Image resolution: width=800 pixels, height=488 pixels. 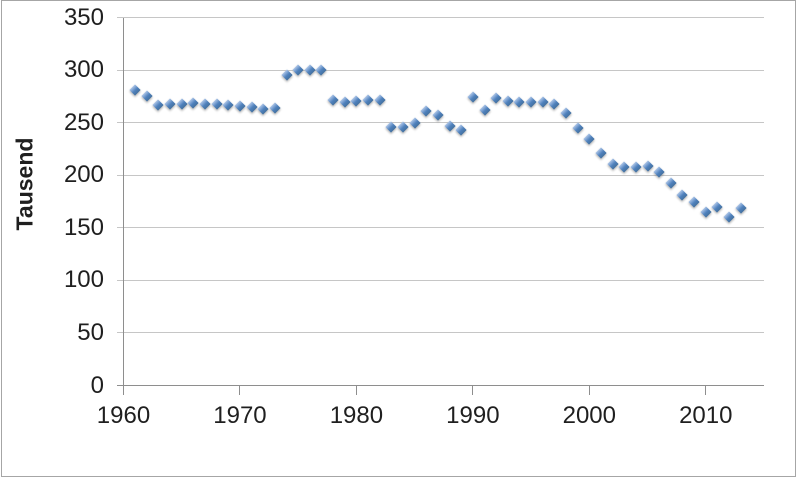 What do you see at coordinates (83, 122) in the screenshot?
I see `y-tick-label: 250` at bounding box center [83, 122].